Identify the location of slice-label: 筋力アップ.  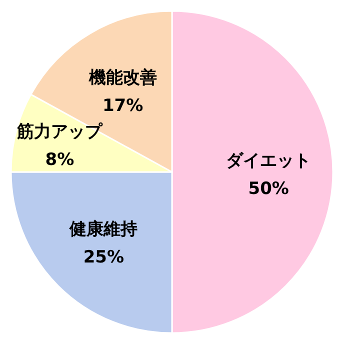
(60, 132).